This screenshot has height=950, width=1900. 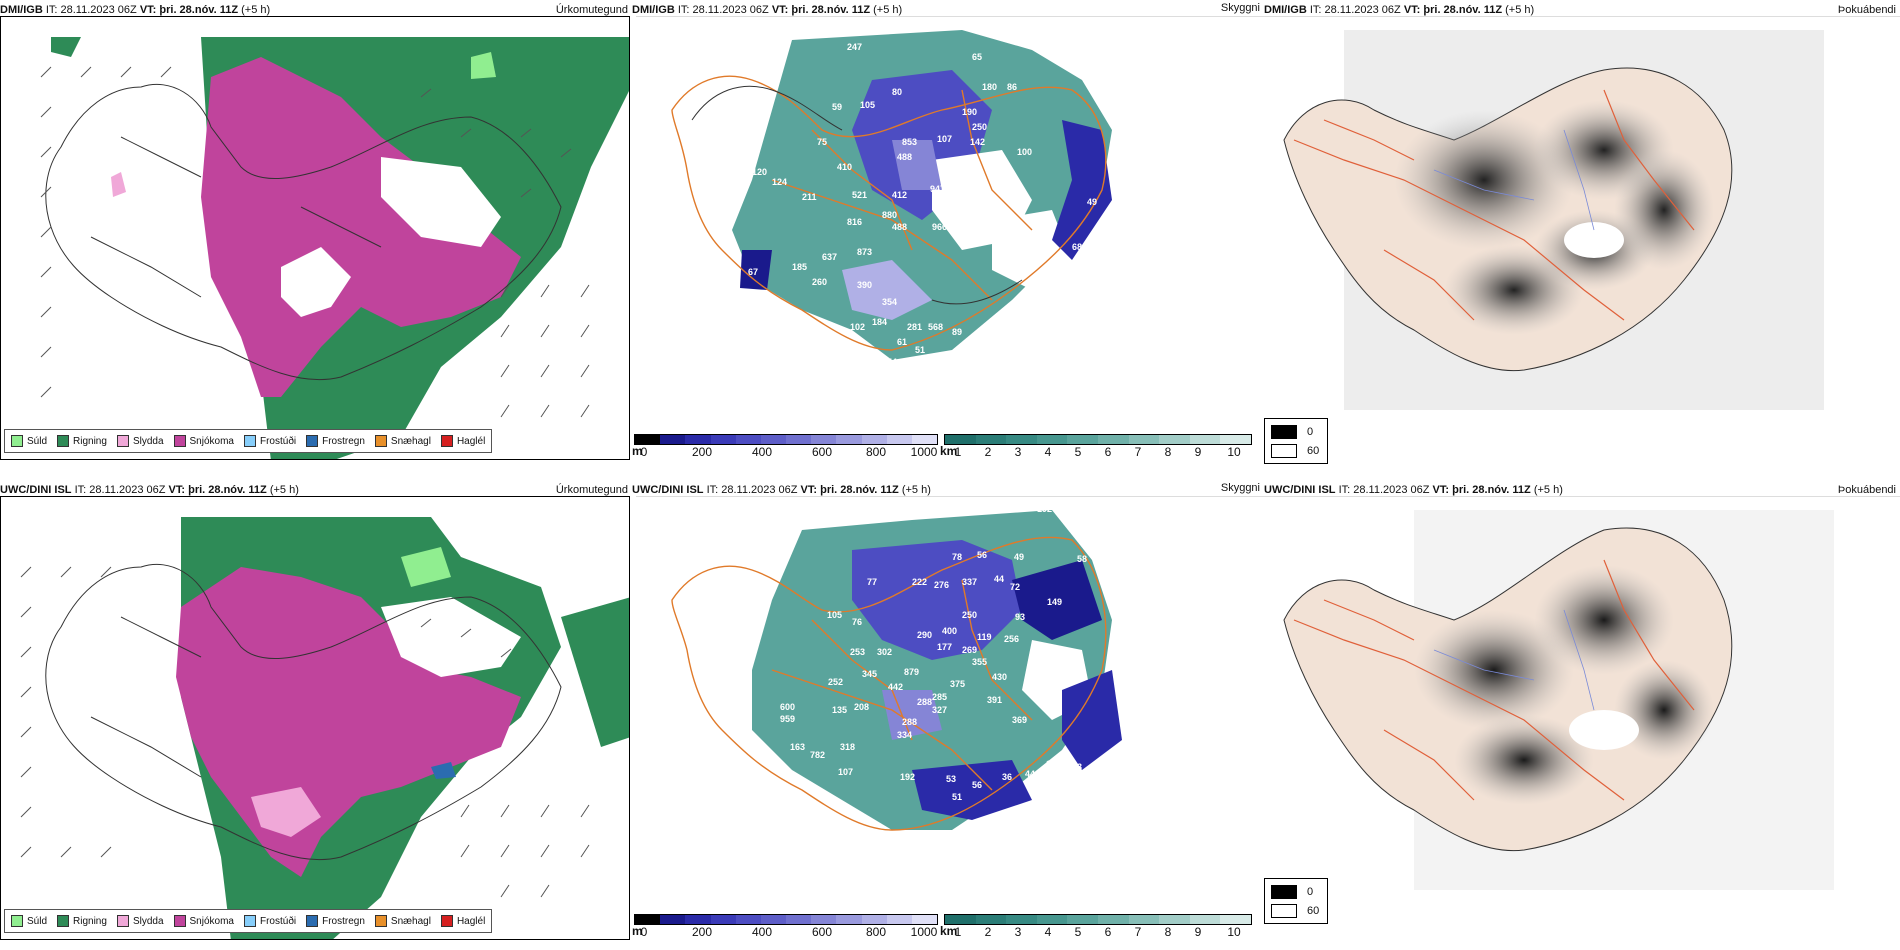 I want to click on svg-text: 788, so click(x=951, y=867).